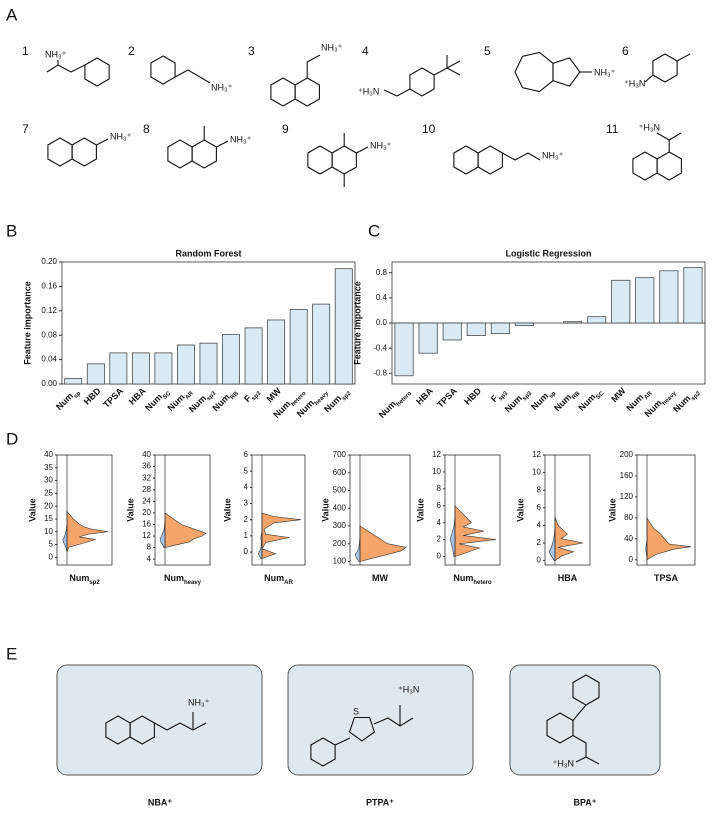  Describe the element at coordinates (48, 492) in the screenshot. I see `y-tick-label: 25` at that location.